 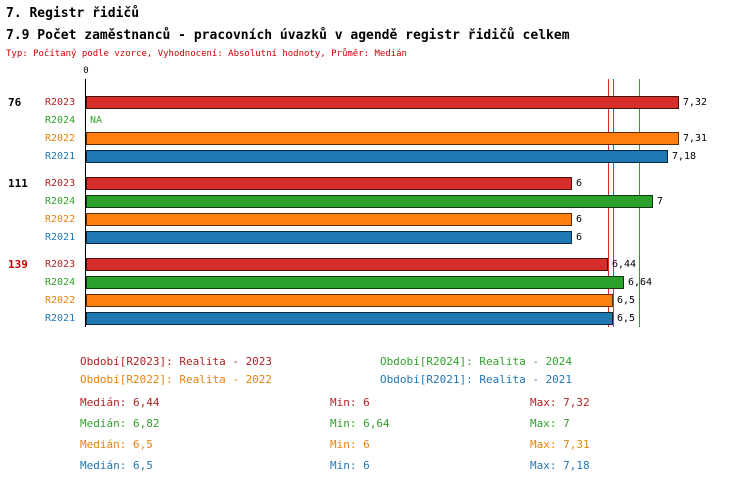 What do you see at coordinates (640, 282) in the screenshot?
I see `bar-value-label: 6,64` at bounding box center [640, 282].